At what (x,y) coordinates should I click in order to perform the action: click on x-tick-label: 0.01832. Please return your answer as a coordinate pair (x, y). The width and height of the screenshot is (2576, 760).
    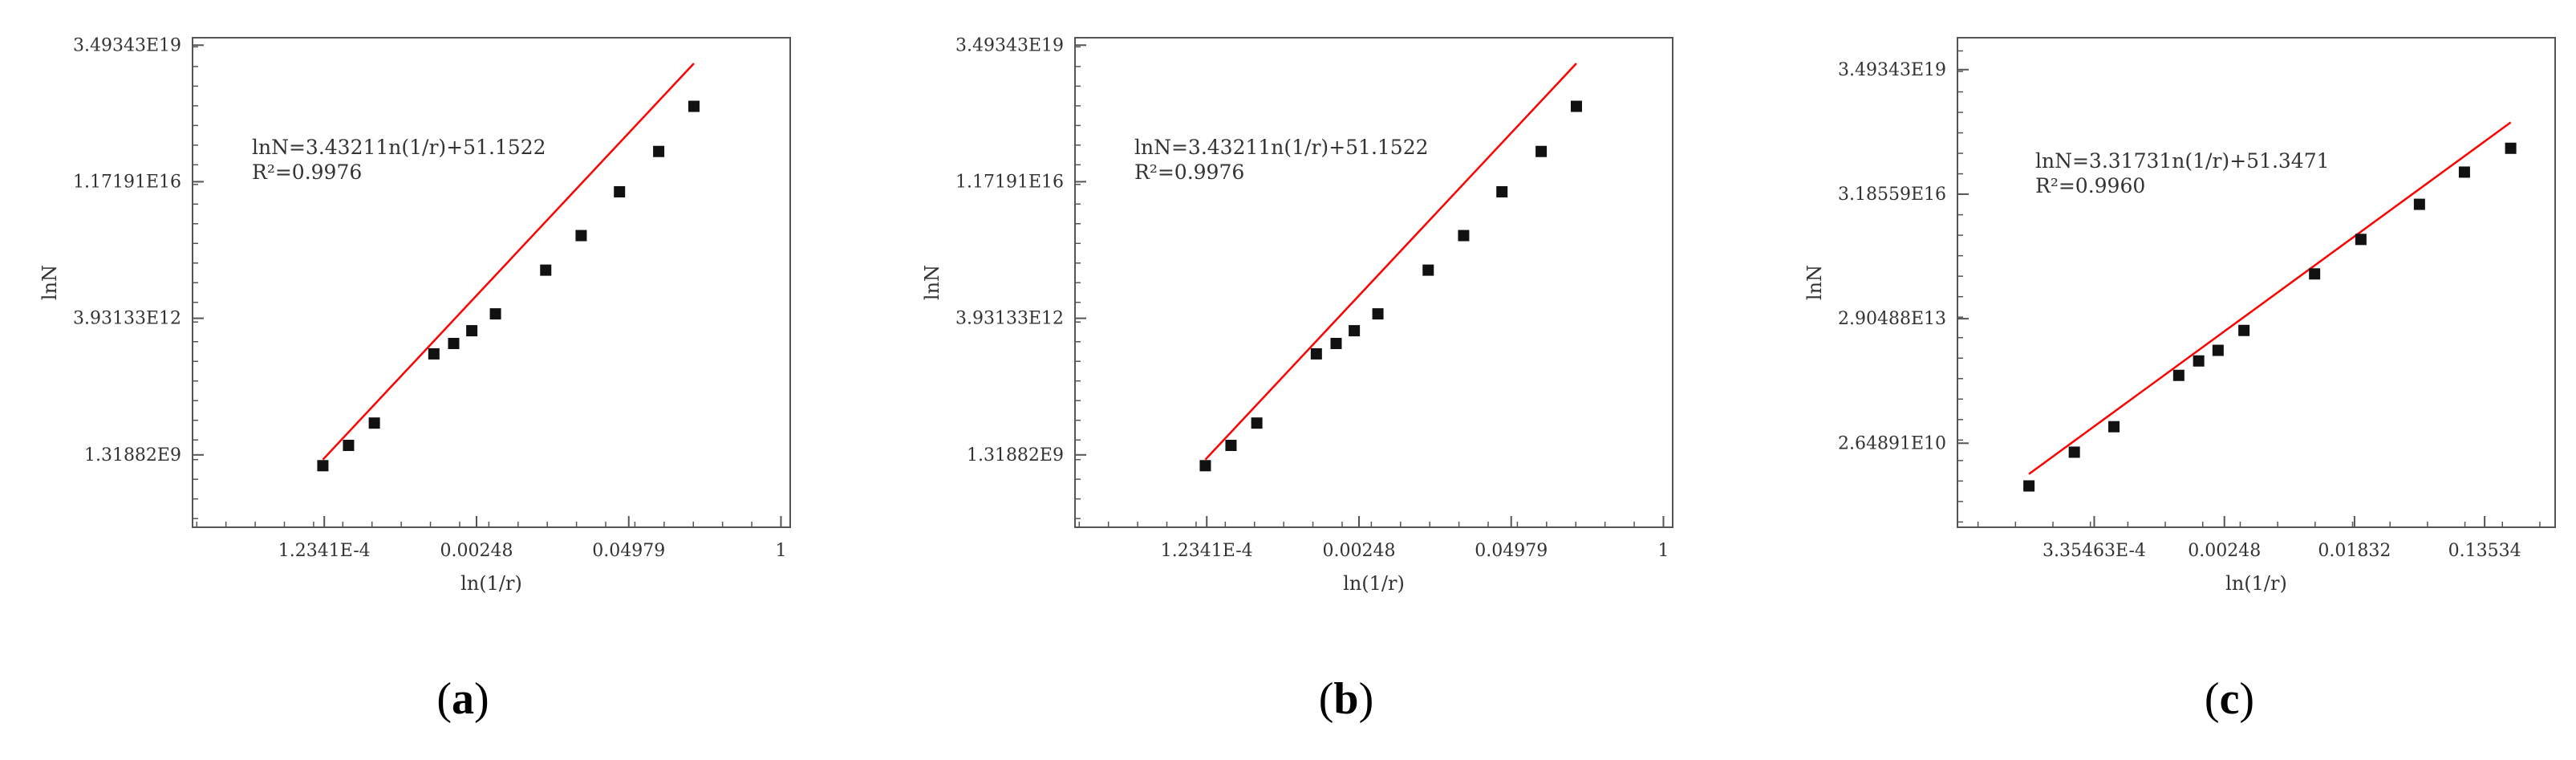
    Looking at the image, I should click on (2354, 551).